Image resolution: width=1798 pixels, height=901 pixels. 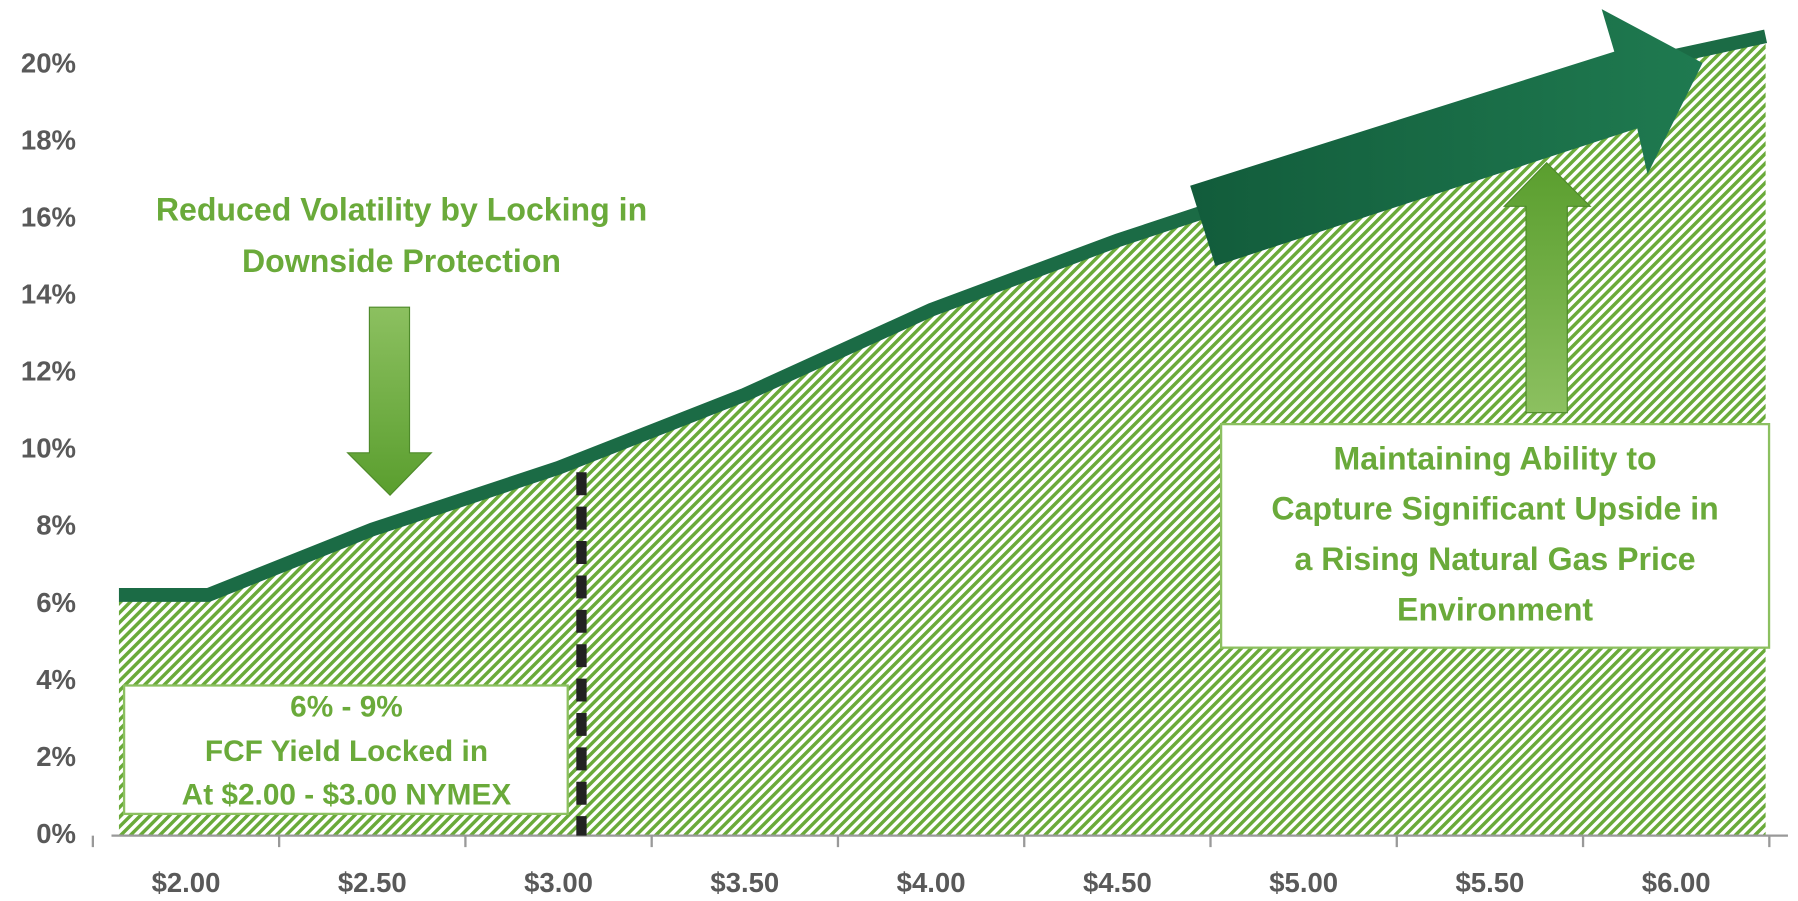 I want to click on annotation-text: FCF Yield Locked in, so click(x=346, y=751).